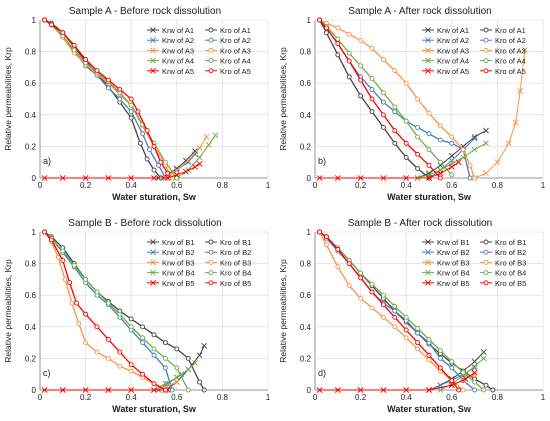  I want to click on legend-item: Kro of B3, so click(228, 262).